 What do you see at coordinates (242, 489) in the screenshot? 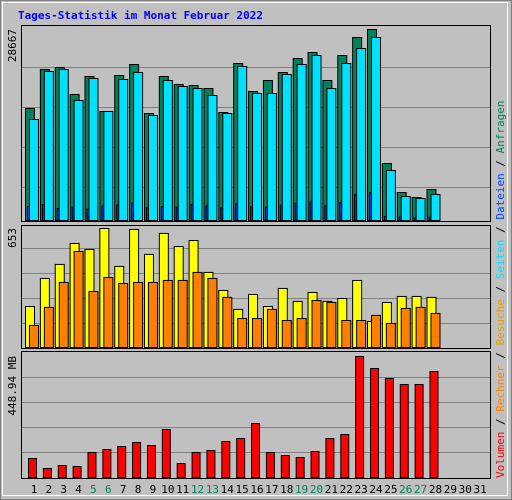
I see `x-tick-label: 15` at bounding box center [242, 489].